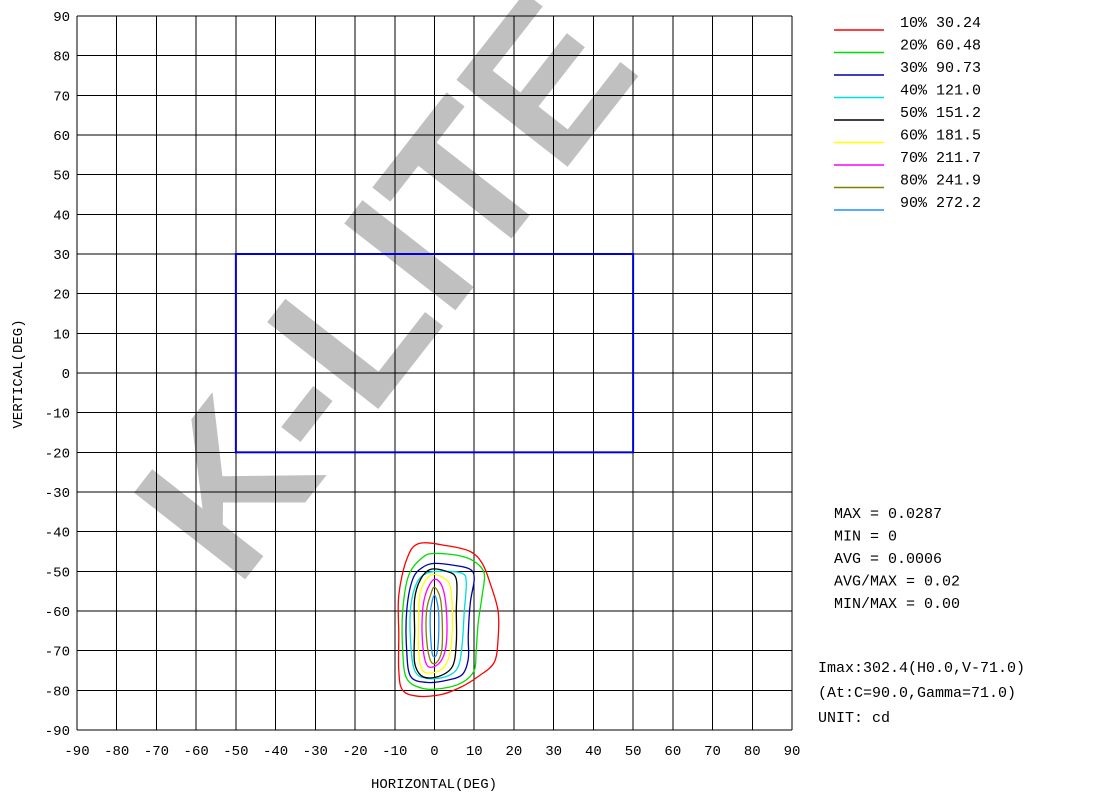 The height and width of the screenshot is (792, 1101). Describe the element at coordinates (940, 23) in the screenshot. I see `legend-label: 10% 30.24` at that location.